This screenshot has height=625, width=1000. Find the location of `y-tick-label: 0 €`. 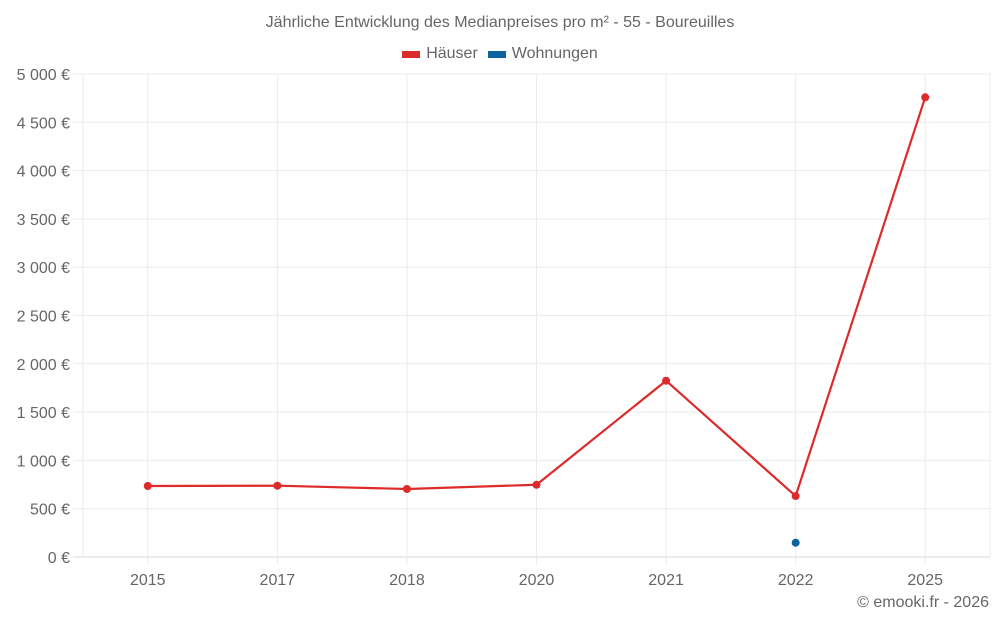

y-tick-label: 0 € is located at coordinates (59, 558).